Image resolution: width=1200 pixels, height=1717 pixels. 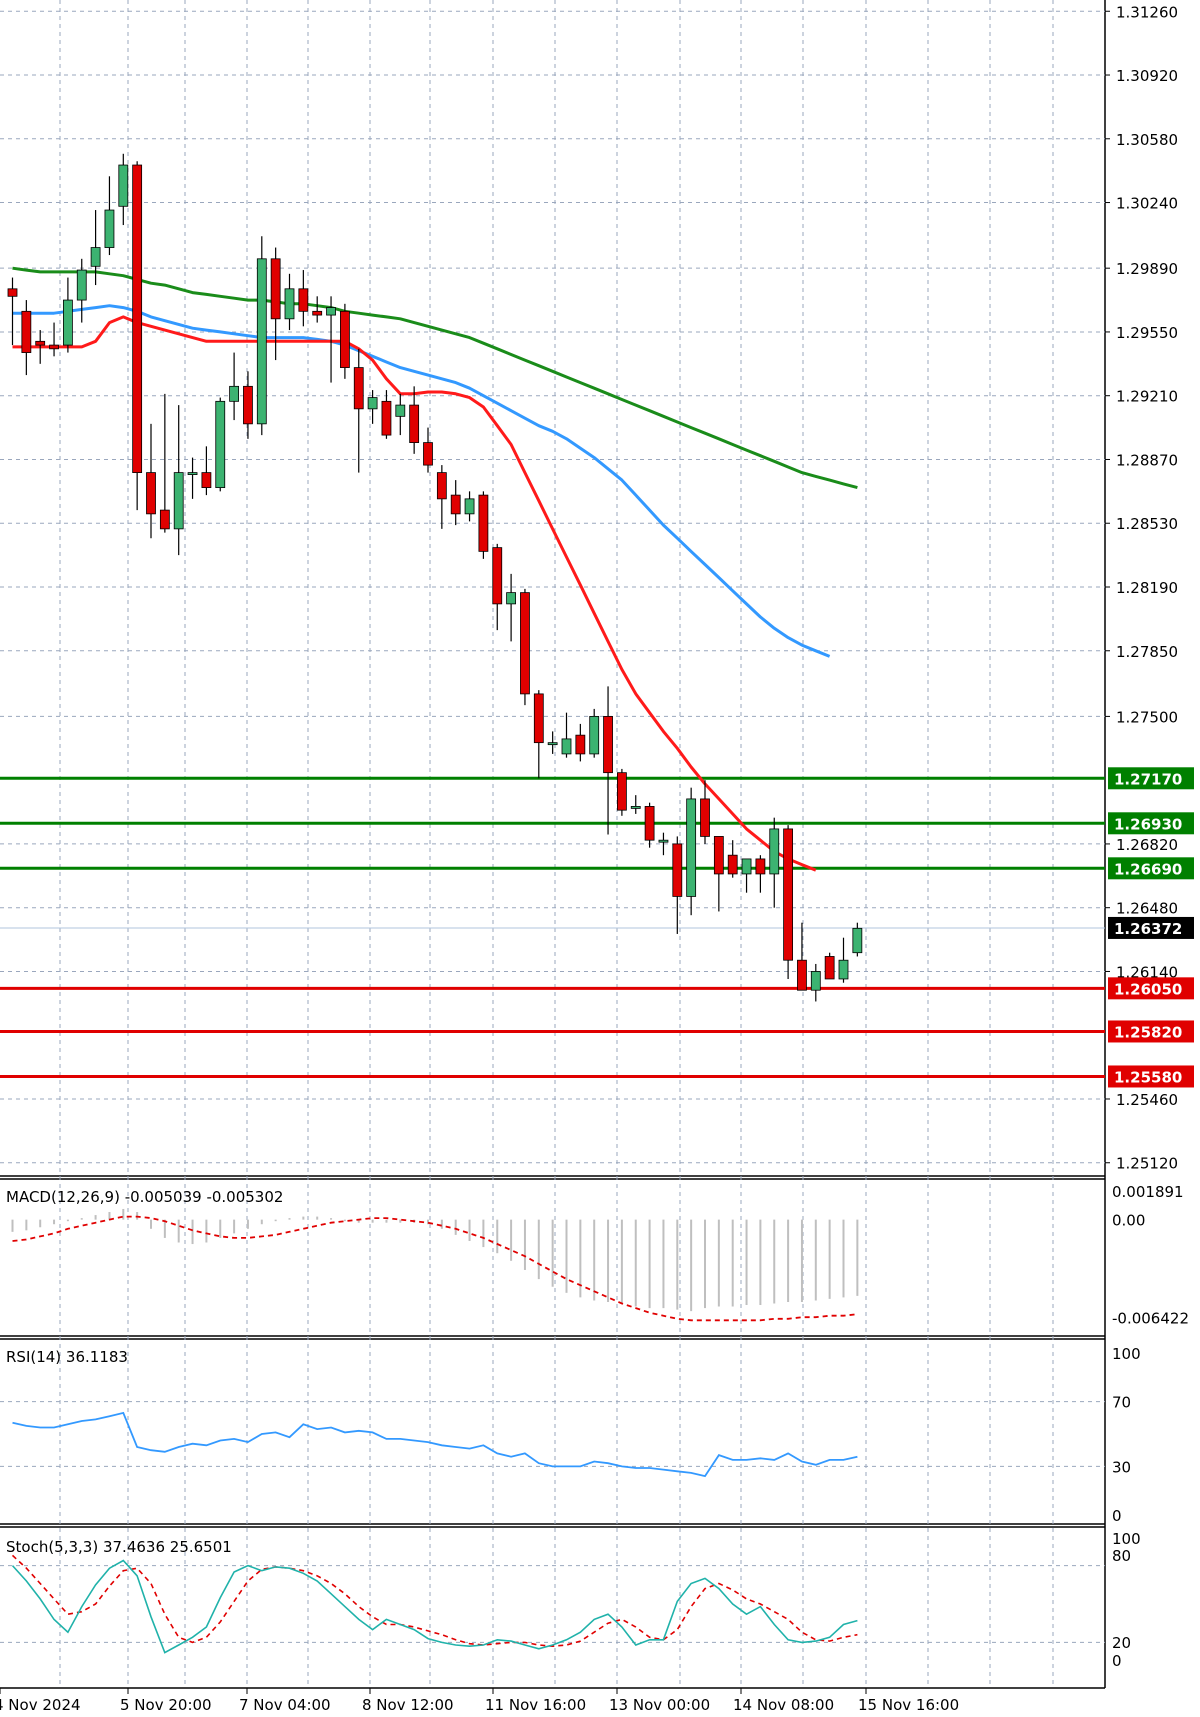 I want to click on price-tick-label: 1.26140, so click(x=1147, y=972).